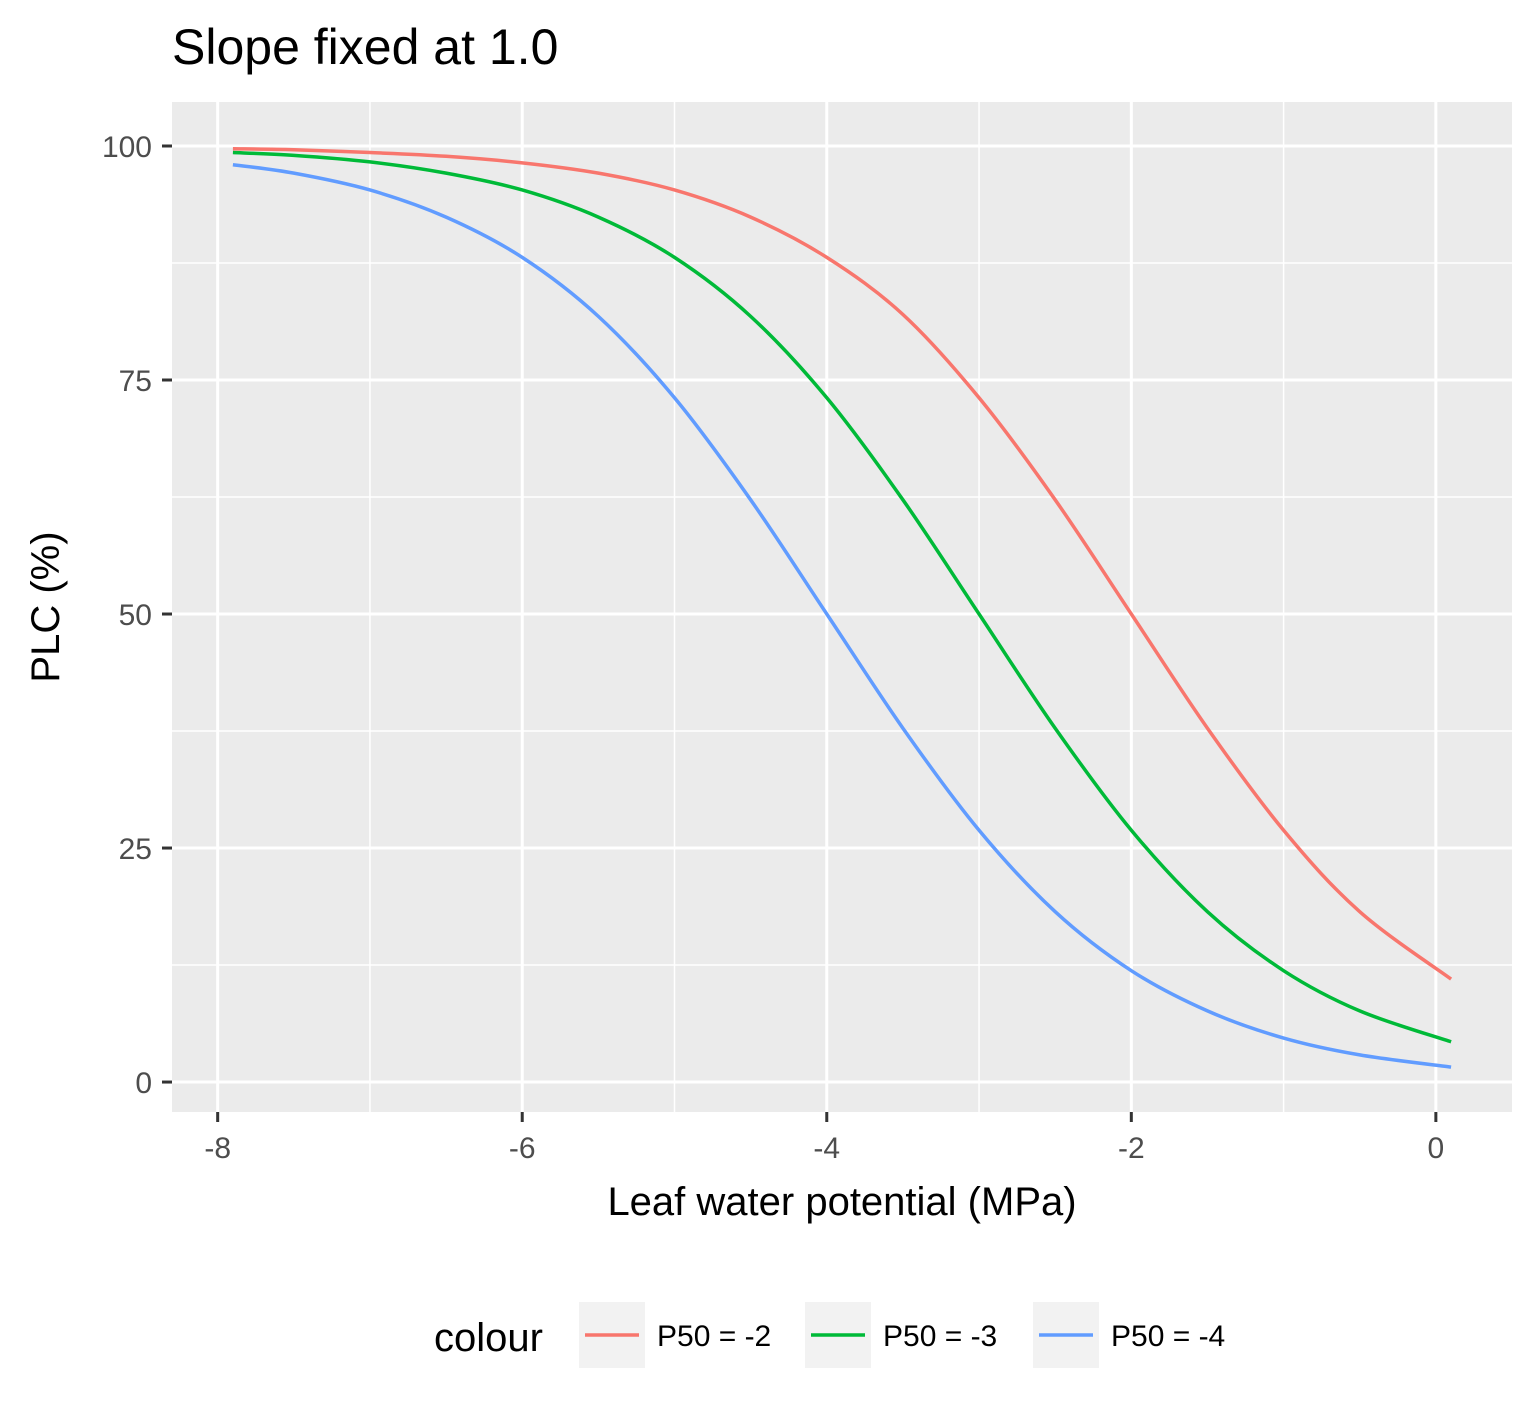 The width and height of the screenshot is (1535, 1417). Describe the element at coordinates (1131, 1148) in the screenshot. I see `x-tick-label: -2` at that location.